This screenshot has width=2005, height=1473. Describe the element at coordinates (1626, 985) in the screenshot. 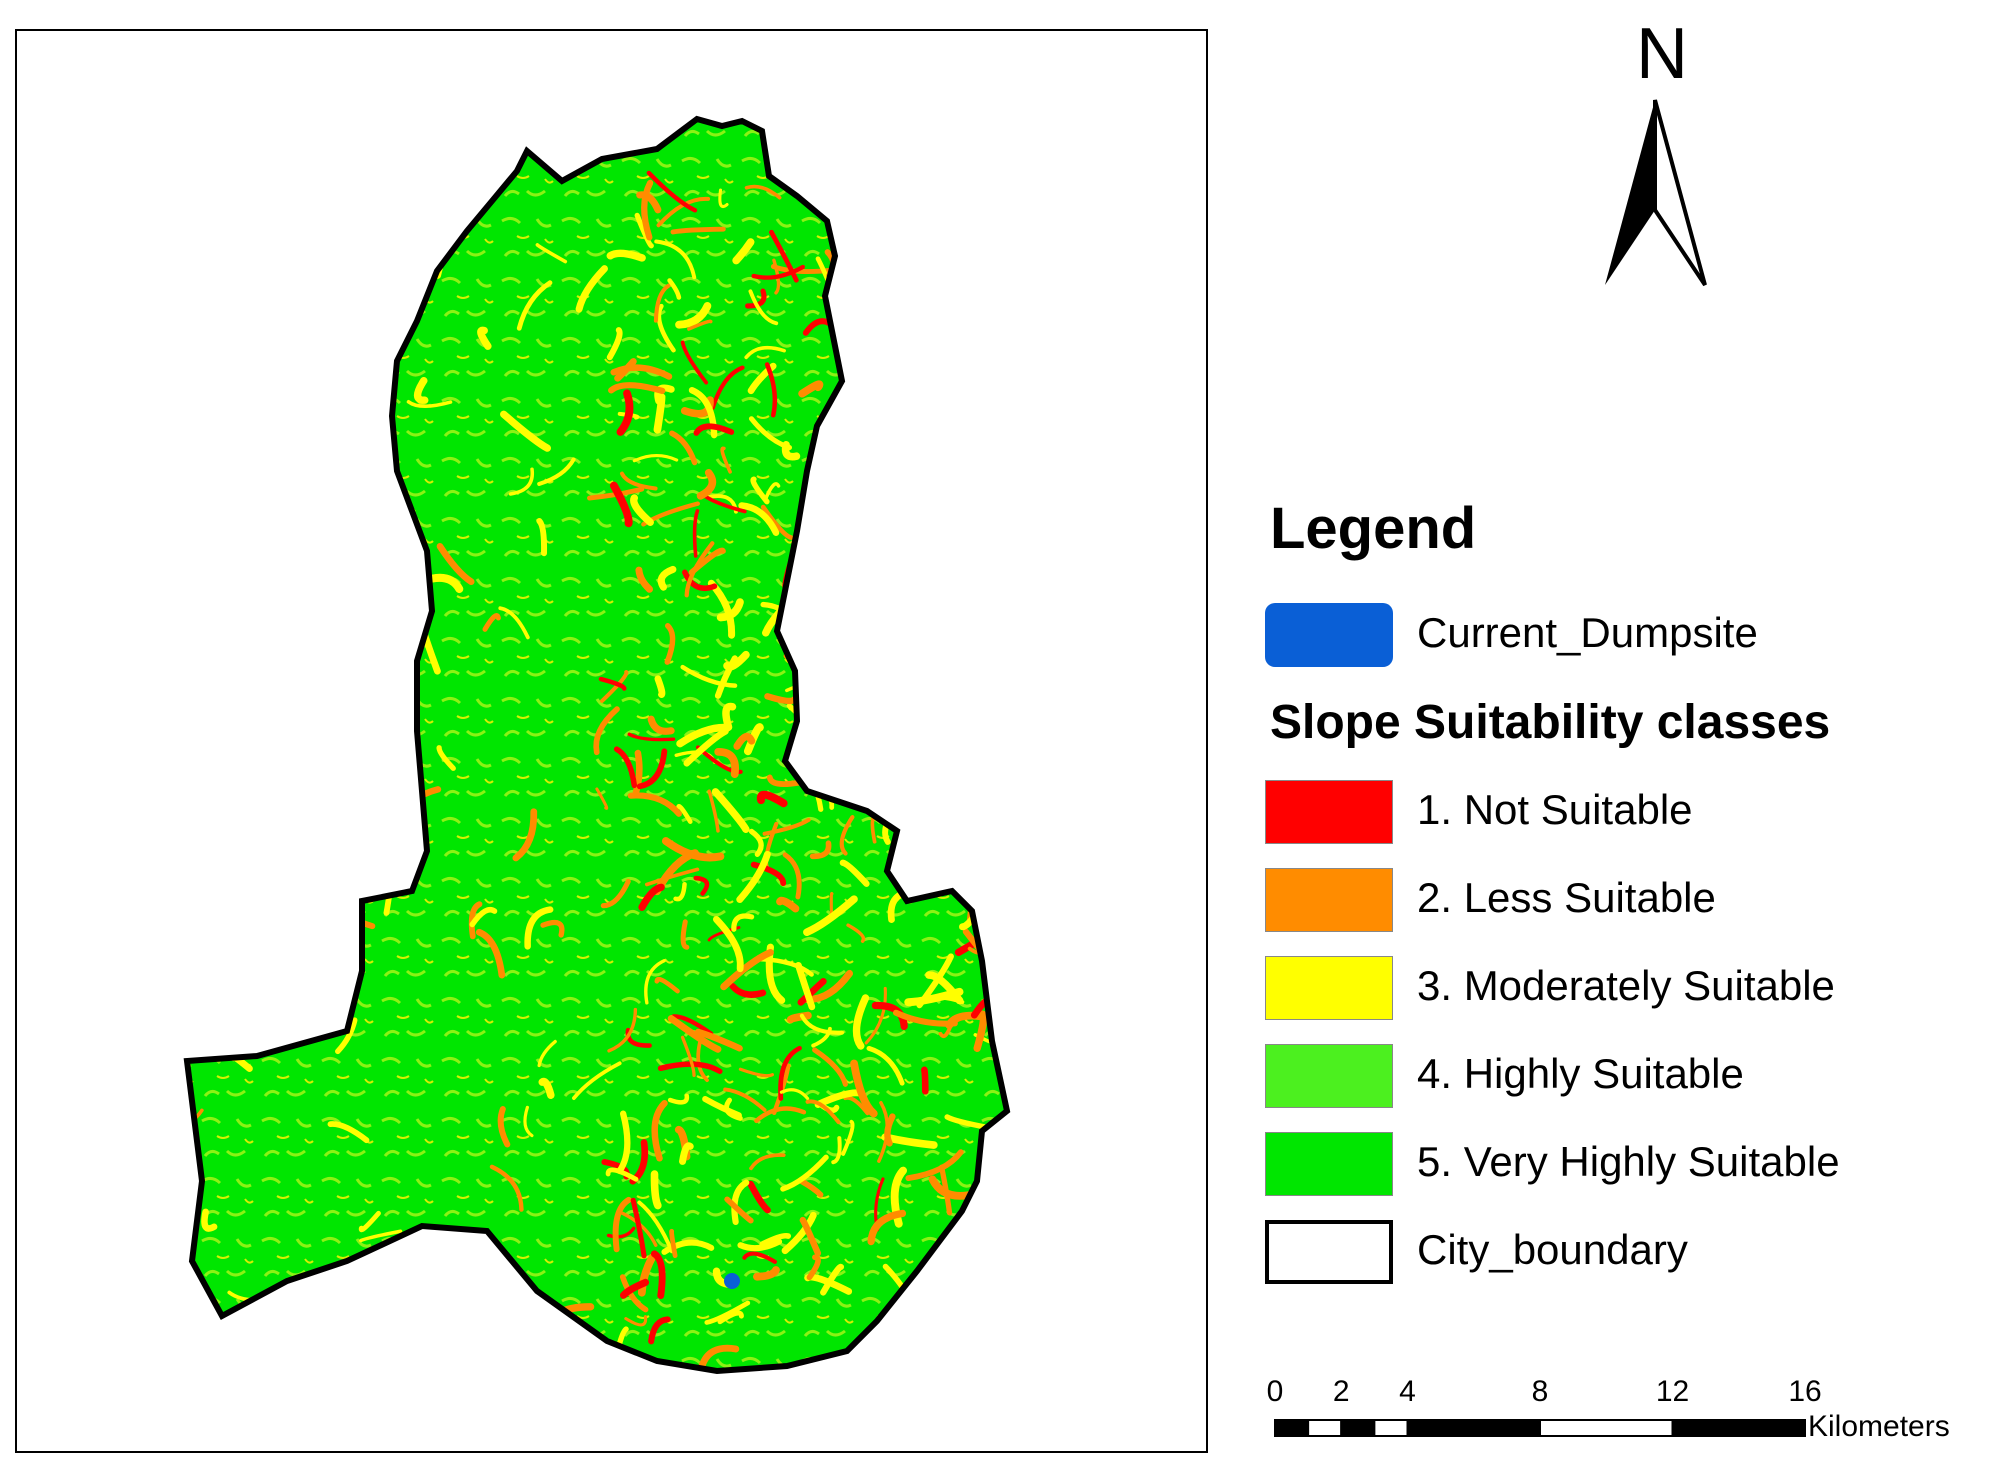

I see `legend-label: 3. Moderately Suitable` at that location.